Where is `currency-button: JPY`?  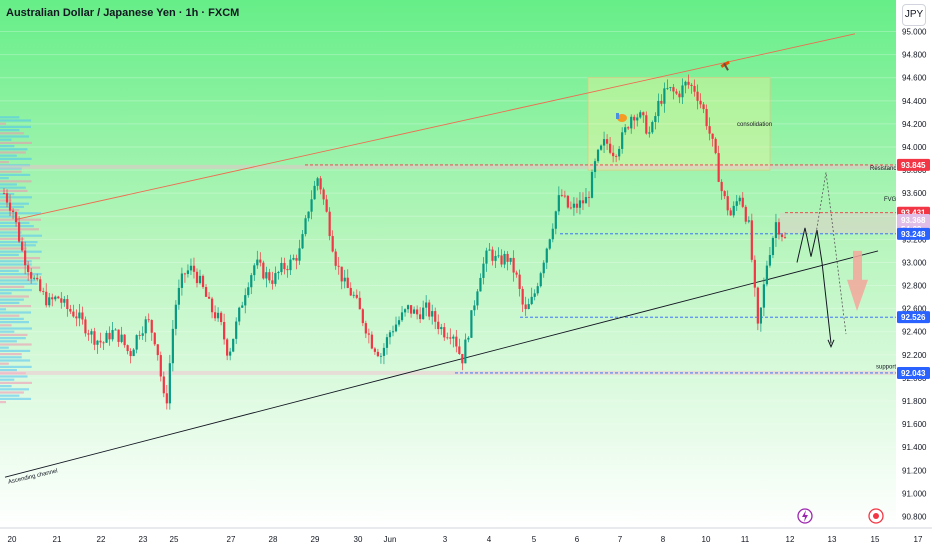 currency-button: JPY is located at coordinates (914, 15).